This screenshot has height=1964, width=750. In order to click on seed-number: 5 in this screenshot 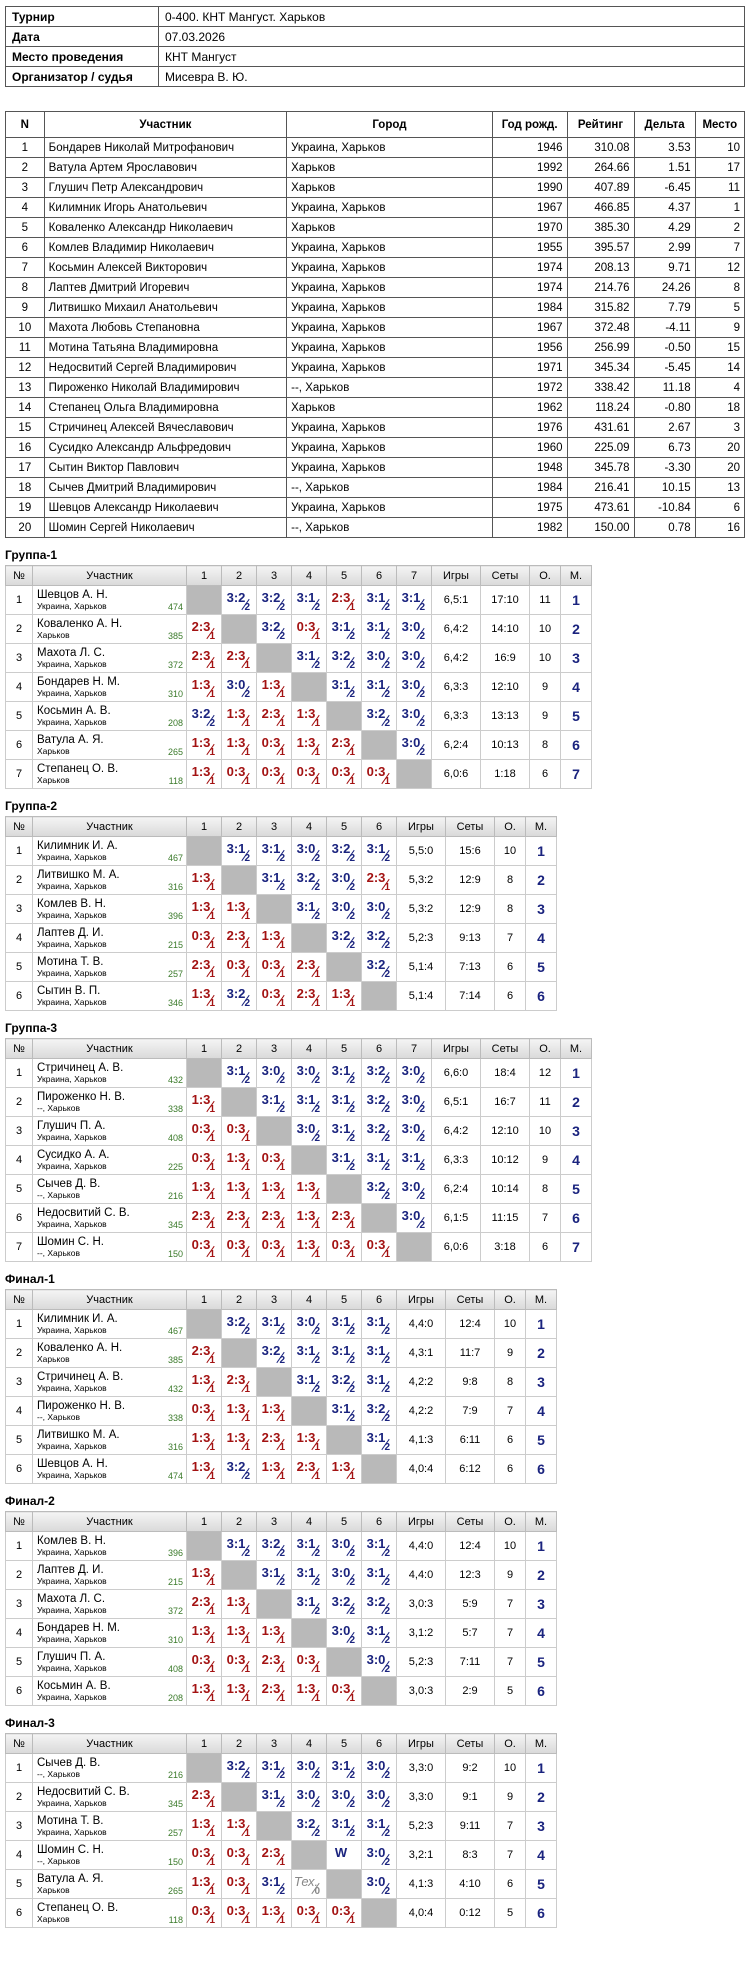, I will do `click(19, 967)`.